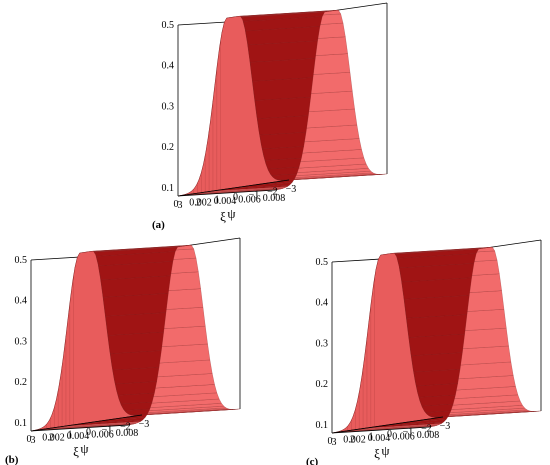 This screenshot has height=465, width=550. What do you see at coordinates (12, 459) in the screenshot?
I see `panel-label: (b)` at bounding box center [12, 459].